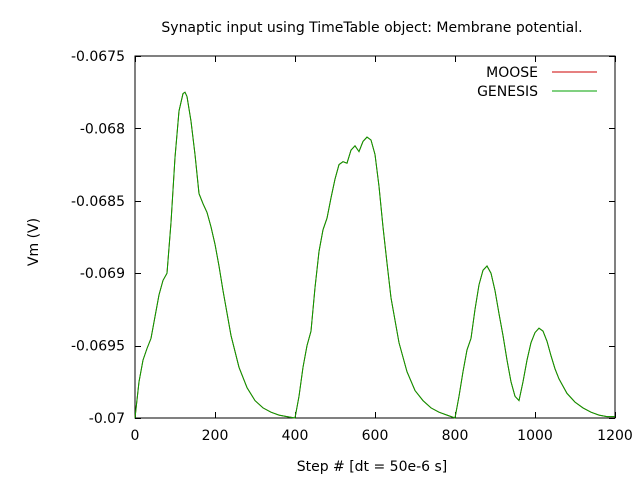 This screenshot has height=480, width=640. Describe the element at coordinates (375, 436) in the screenshot. I see `x-tick-label: 600` at that location.